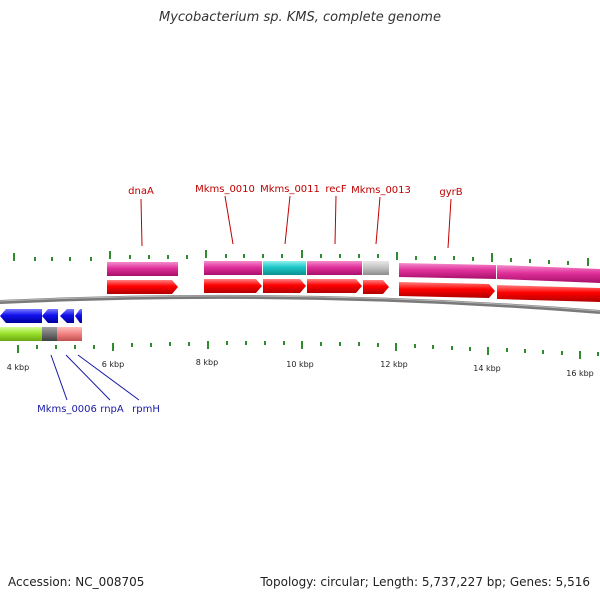 The width and height of the screenshot is (600, 600). Describe the element at coordinates (548, 274) in the screenshot. I see `cds-feature-next` at that location.